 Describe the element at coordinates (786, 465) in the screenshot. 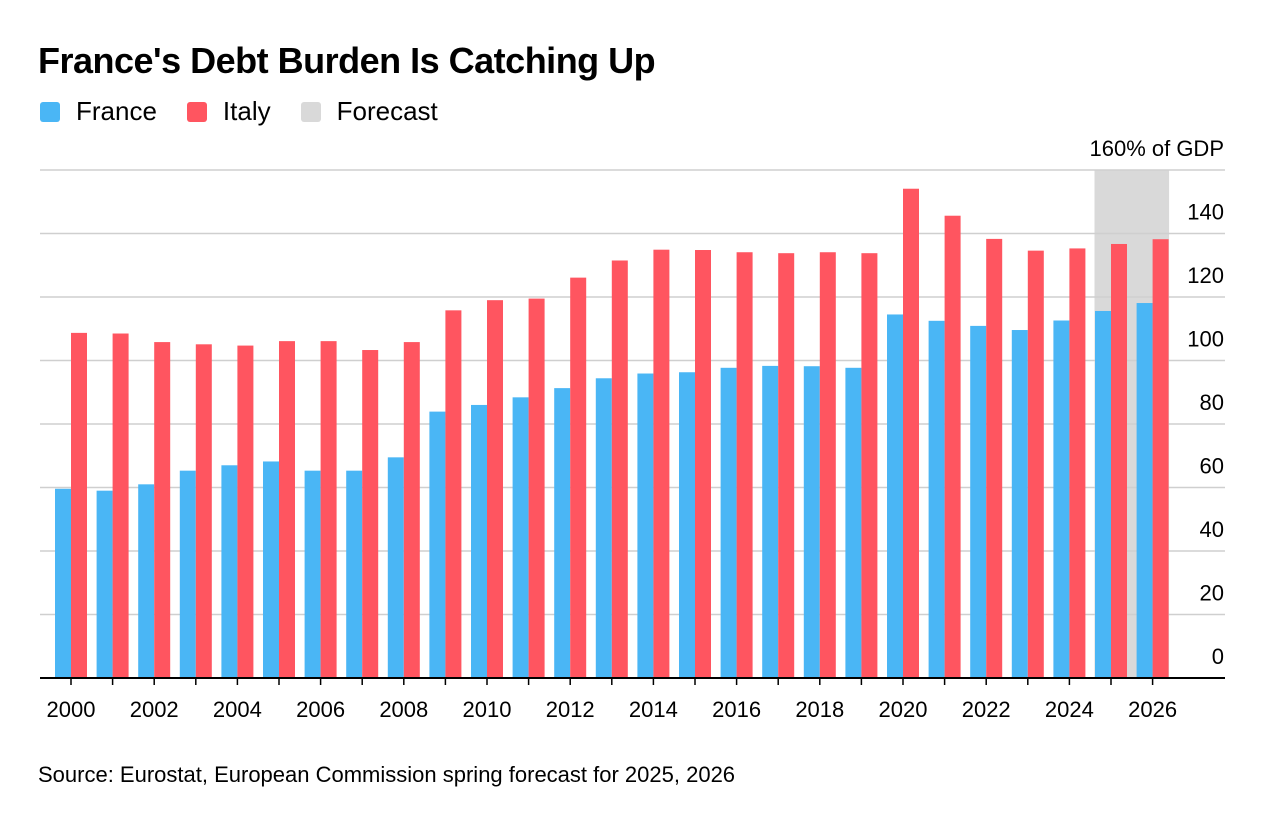

I see `bar-italy-2017` at that location.